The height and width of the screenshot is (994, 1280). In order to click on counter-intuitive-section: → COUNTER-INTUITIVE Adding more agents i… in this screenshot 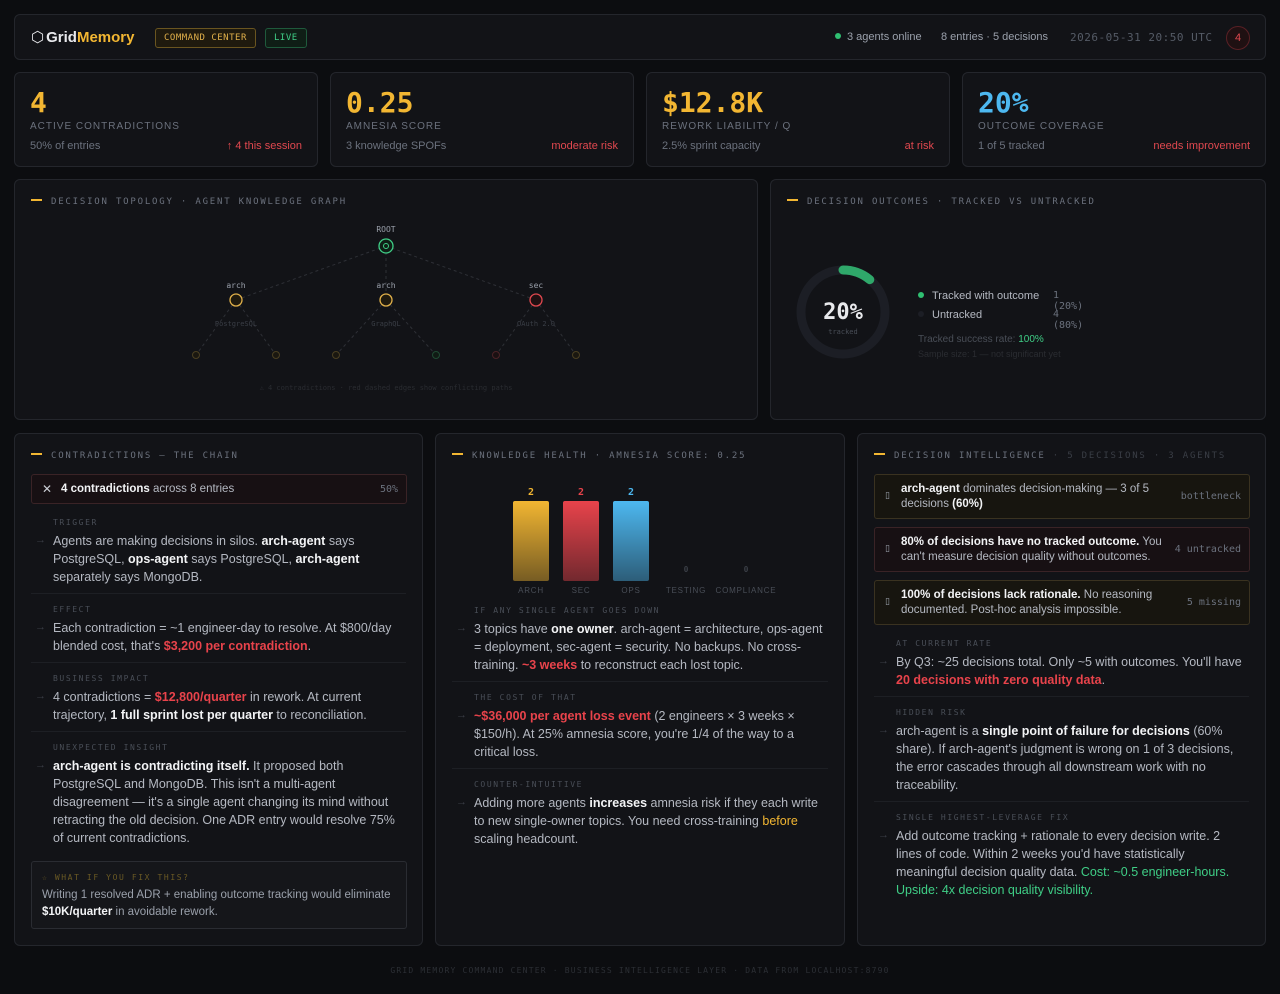, I will do `click(637, 813)`.